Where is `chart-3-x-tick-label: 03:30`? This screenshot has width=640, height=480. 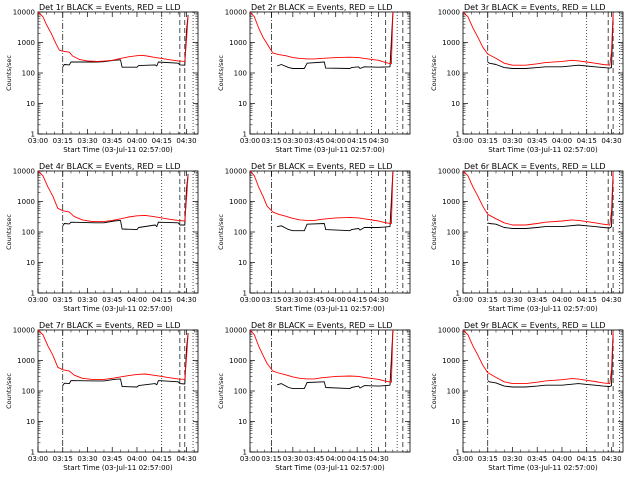
chart-3-x-tick-label: 03:30 is located at coordinates (512, 141).